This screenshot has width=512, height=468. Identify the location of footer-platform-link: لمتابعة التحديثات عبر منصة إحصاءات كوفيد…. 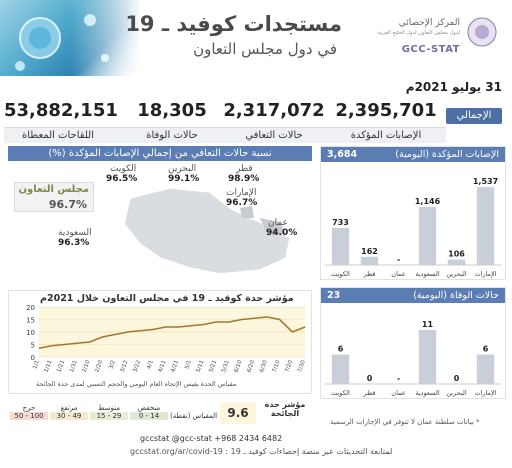
(261, 451).